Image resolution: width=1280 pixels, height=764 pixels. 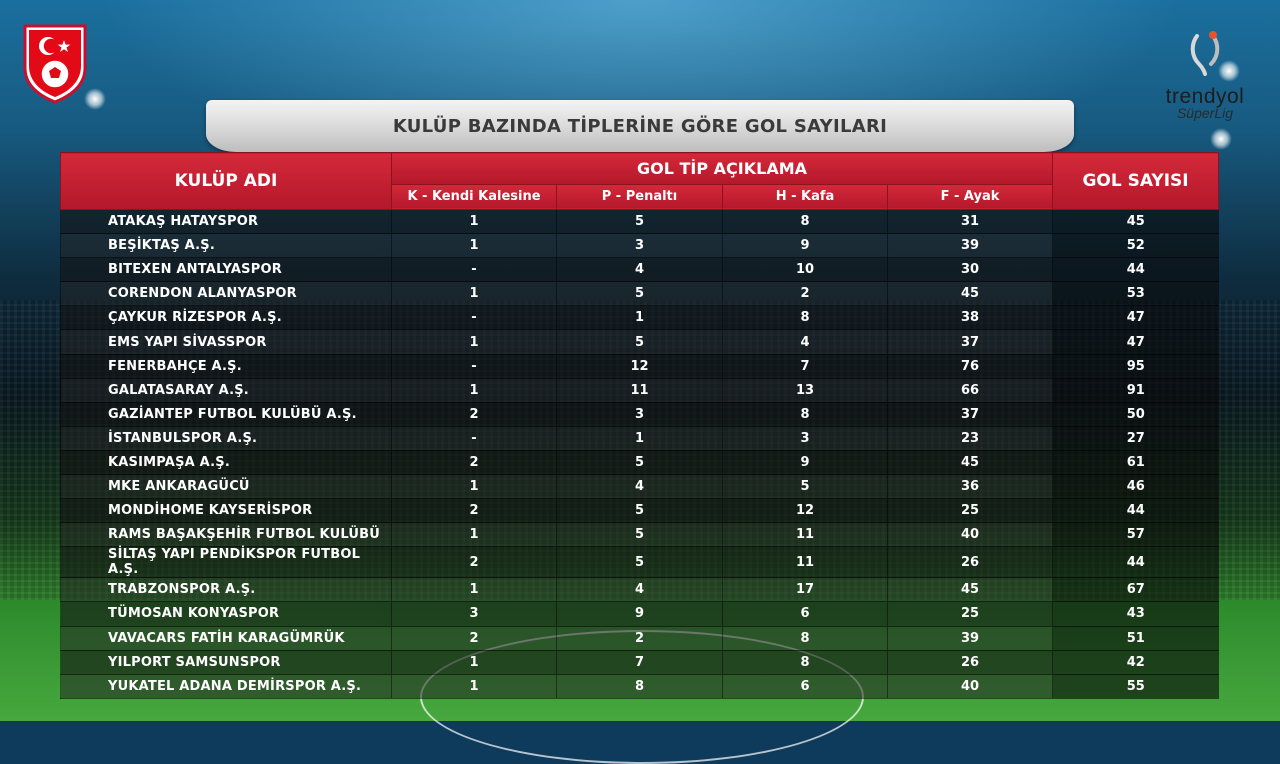 What do you see at coordinates (1135, 270) in the screenshot?
I see `total-goals-cell: 44` at bounding box center [1135, 270].